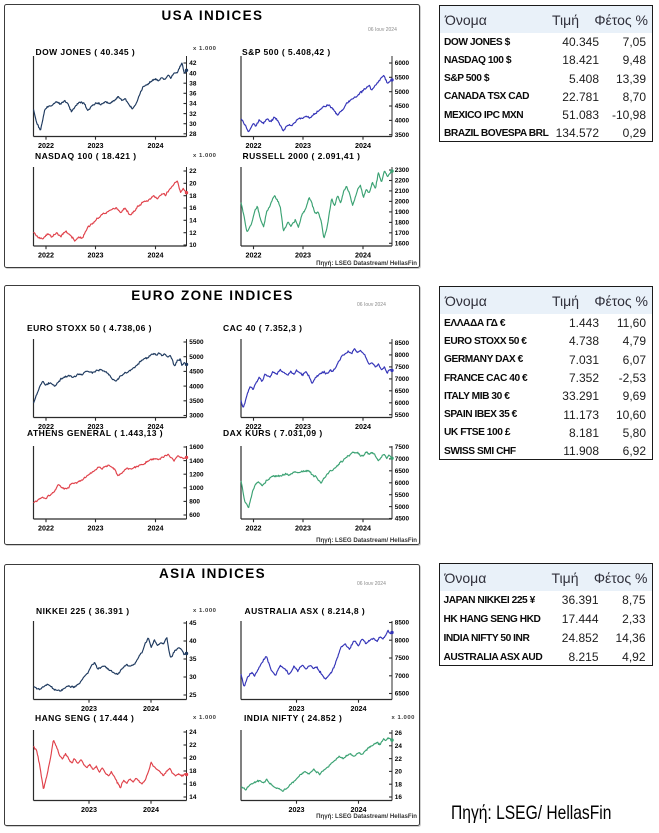  What do you see at coordinates (402, 181) in the screenshot?
I see `svg-text: 2200` at bounding box center [402, 181].